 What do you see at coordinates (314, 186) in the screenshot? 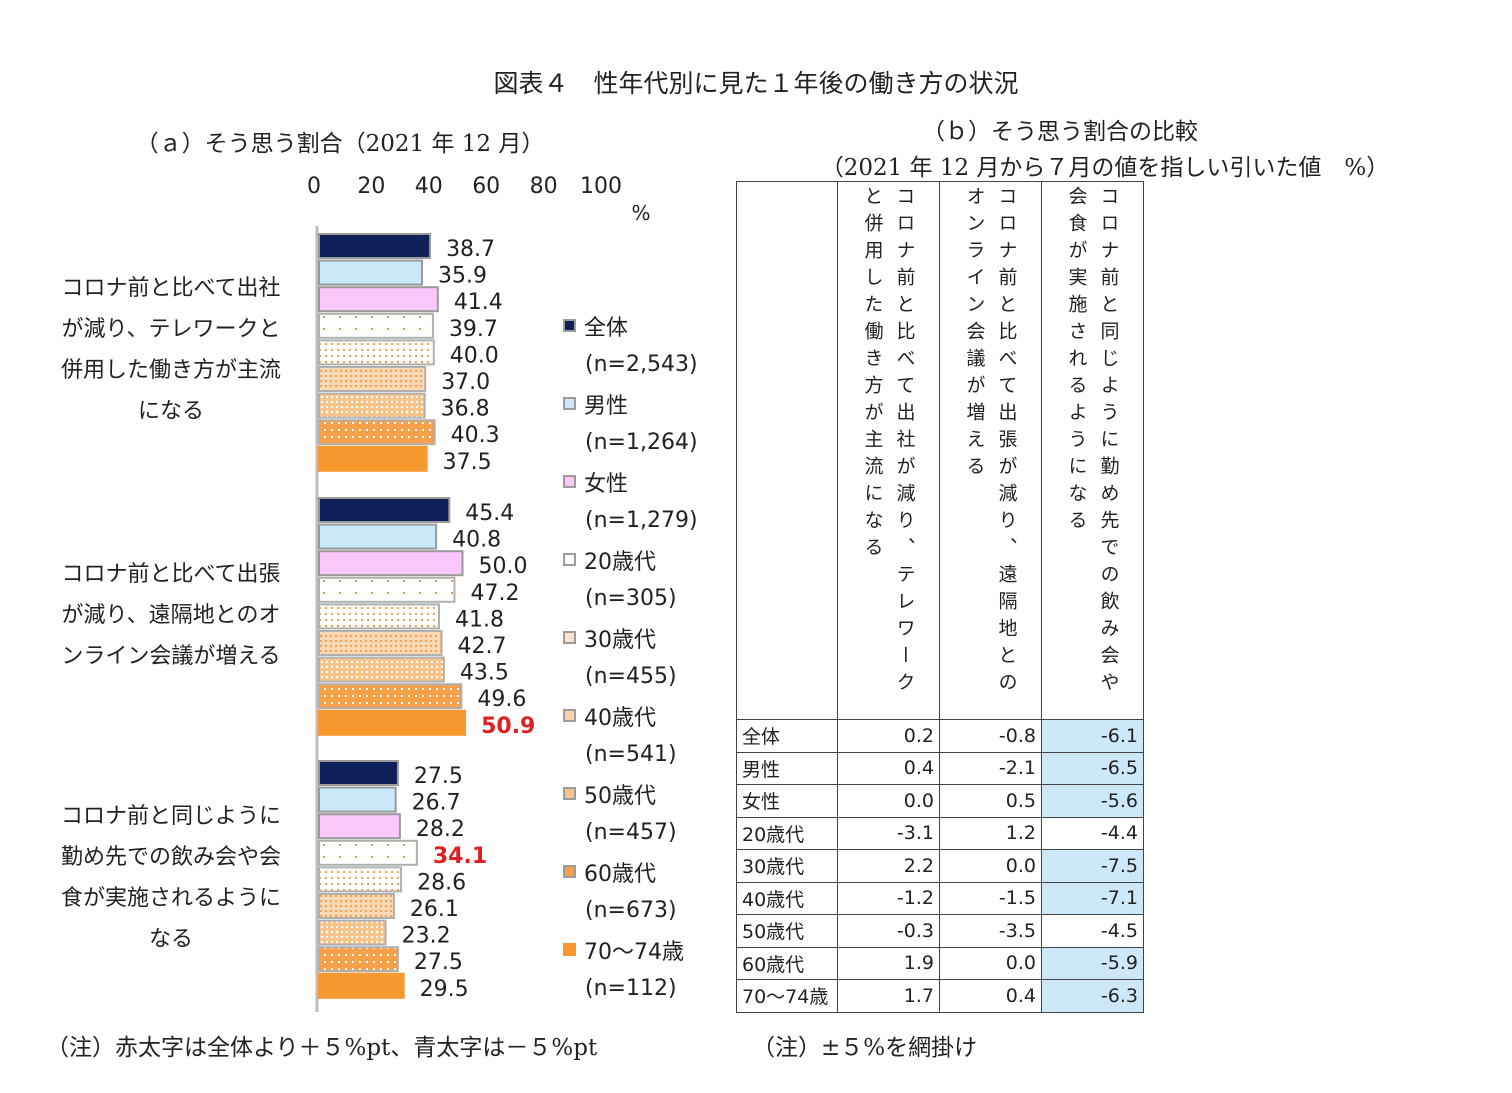
I see `x-tick-label: 0` at bounding box center [314, 186].